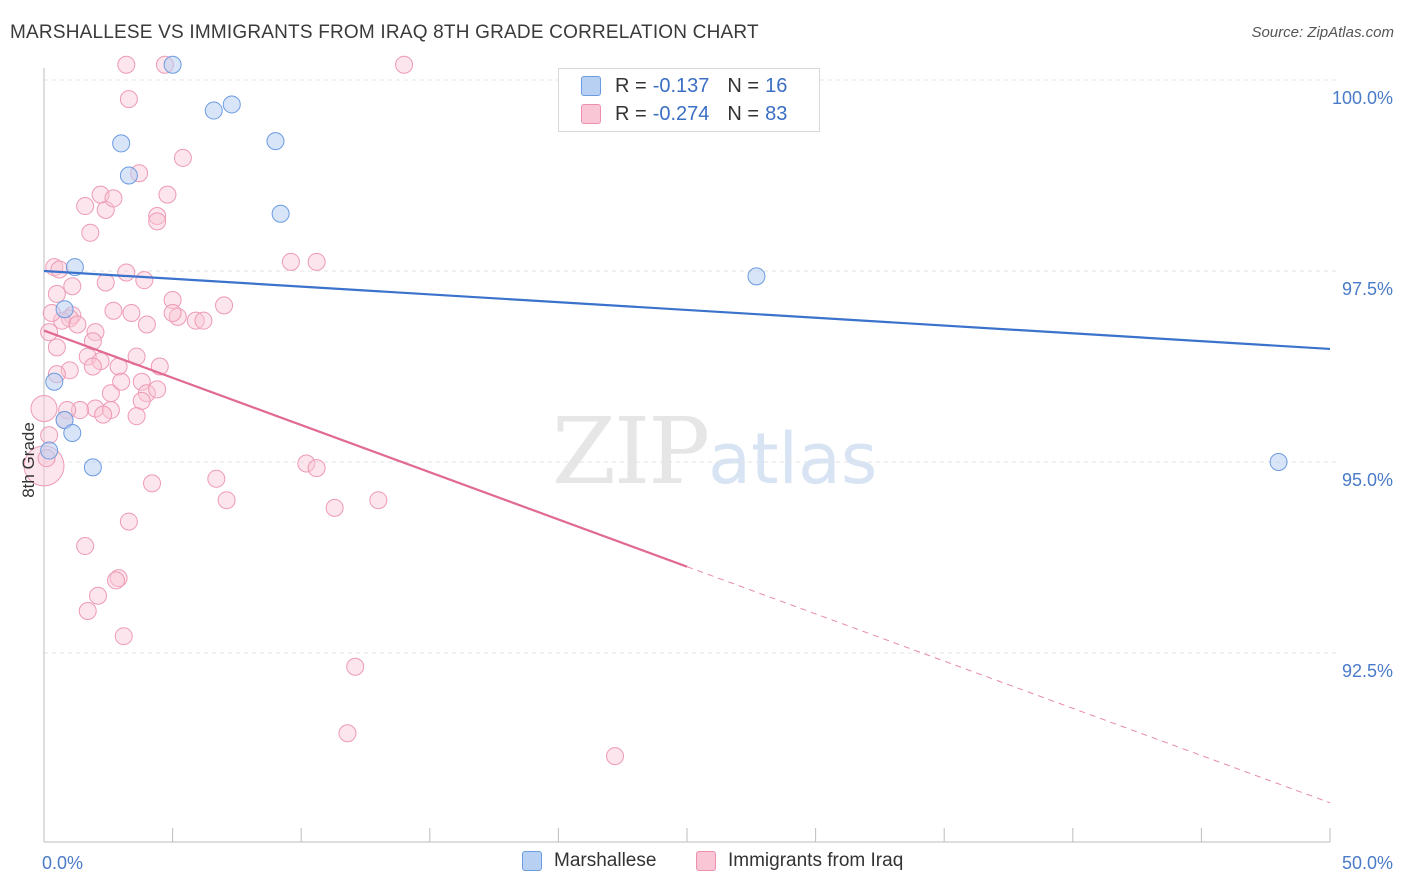 The image size is (1406, 892). I want to click on y-tick-label: 100.0%, so click(1362, 98).